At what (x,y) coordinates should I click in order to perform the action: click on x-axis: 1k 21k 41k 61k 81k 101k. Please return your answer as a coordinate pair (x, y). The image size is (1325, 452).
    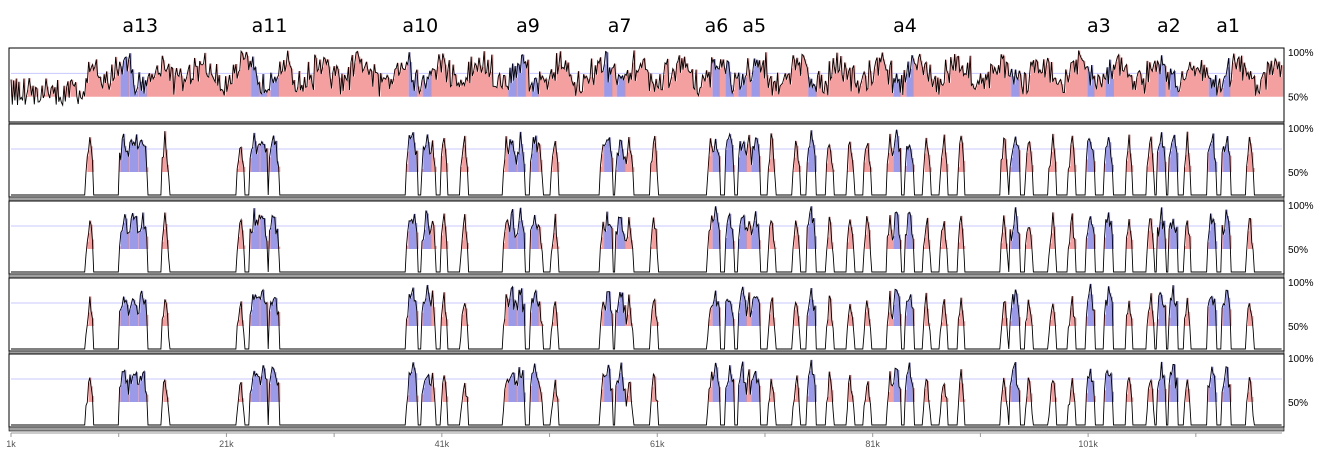
    Looking at the image, I should click on (644, 440).